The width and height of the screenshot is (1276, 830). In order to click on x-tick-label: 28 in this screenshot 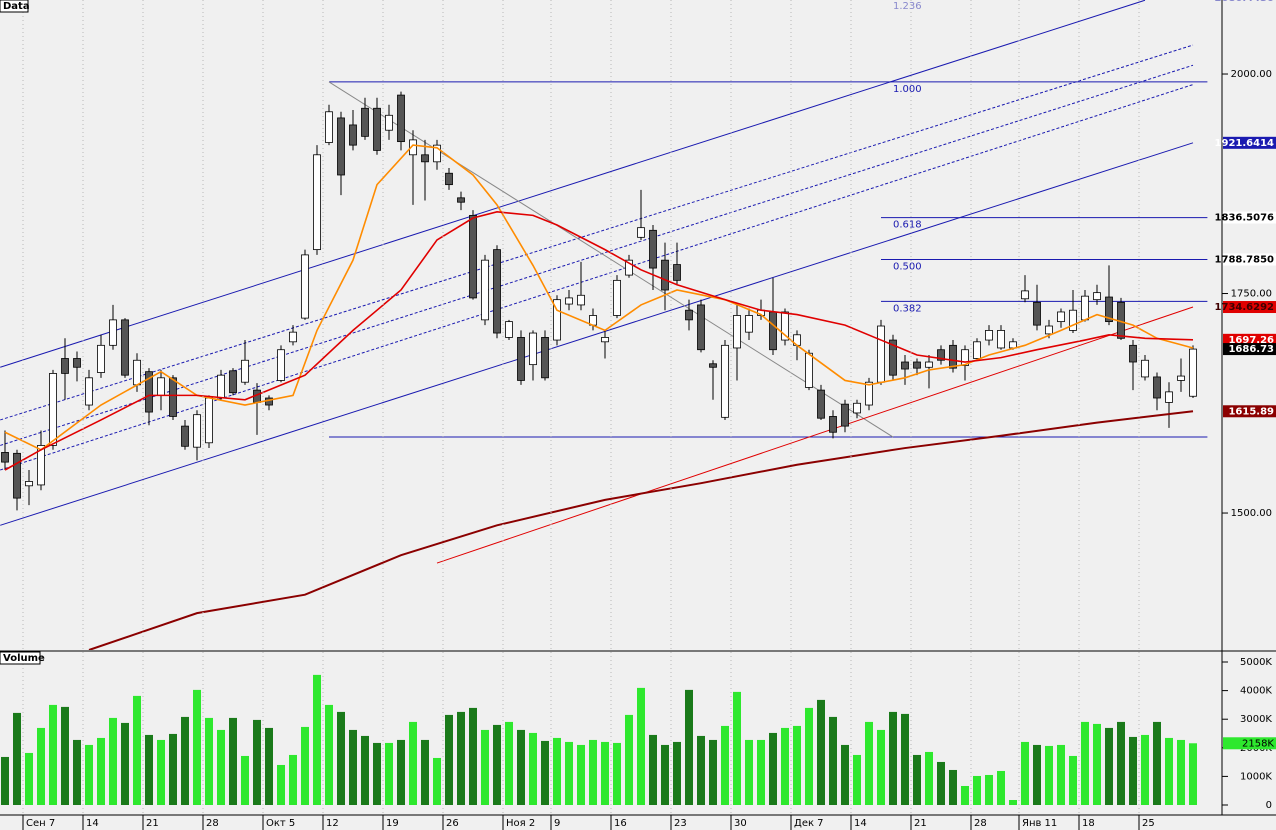, I will do `click(980, 823)`.